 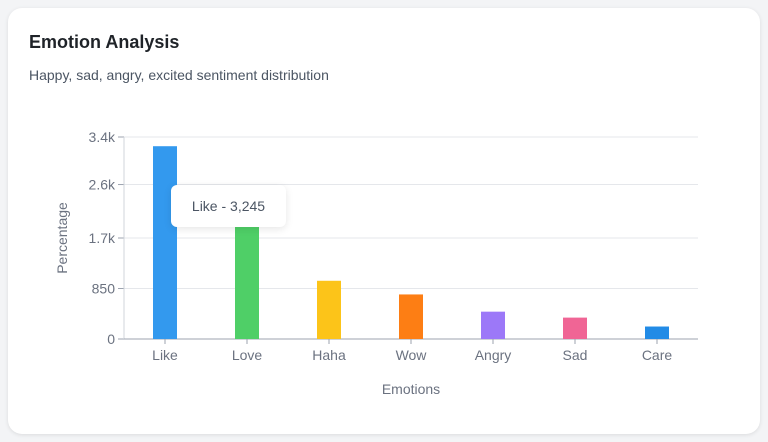 I want to click on x-tick-label: Love, so click(x=247, y=355).